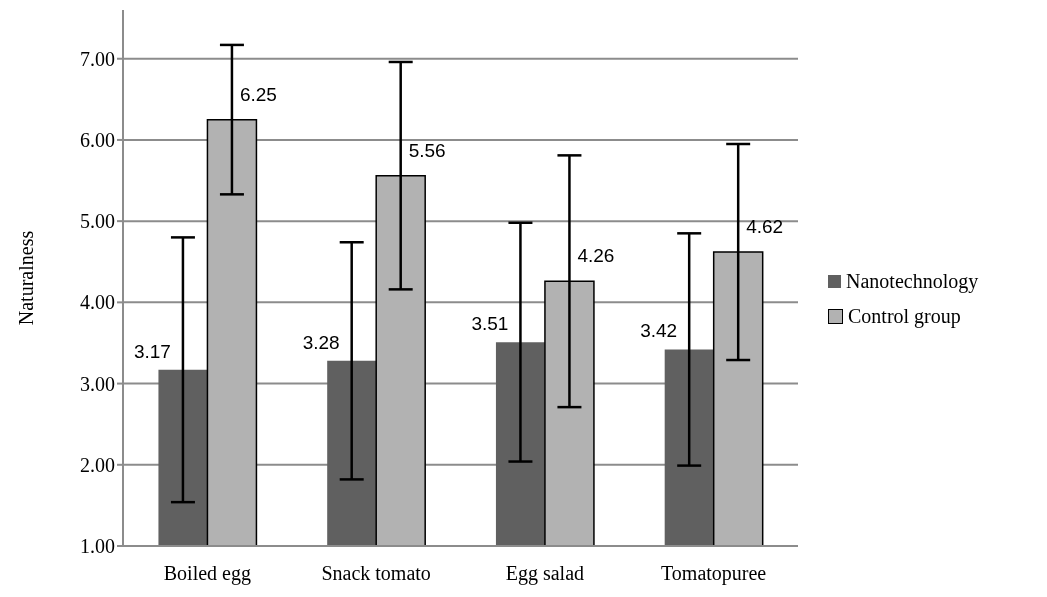 The height and width of the screenshot is (597, 1047). I want to click on y-tick-label: 5.00, so click(97, 221).